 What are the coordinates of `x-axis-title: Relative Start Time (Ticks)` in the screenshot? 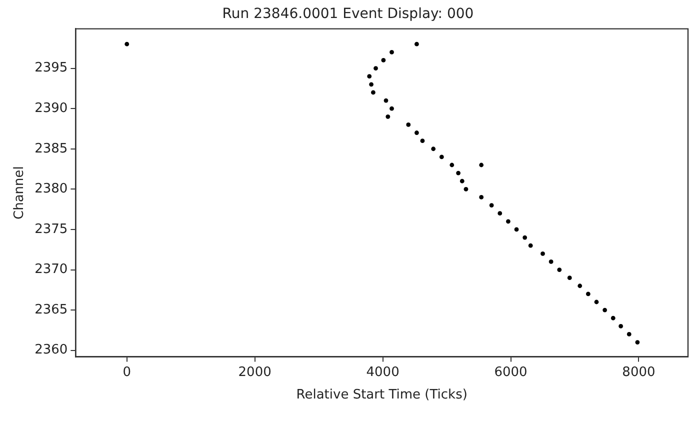 It's located at (382, 395).